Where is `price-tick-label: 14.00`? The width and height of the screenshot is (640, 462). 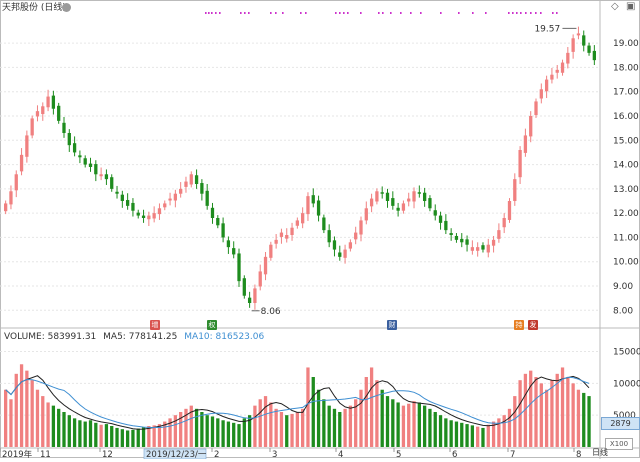
price-tick-label: 14.00 is located at coordinates (626, 166).